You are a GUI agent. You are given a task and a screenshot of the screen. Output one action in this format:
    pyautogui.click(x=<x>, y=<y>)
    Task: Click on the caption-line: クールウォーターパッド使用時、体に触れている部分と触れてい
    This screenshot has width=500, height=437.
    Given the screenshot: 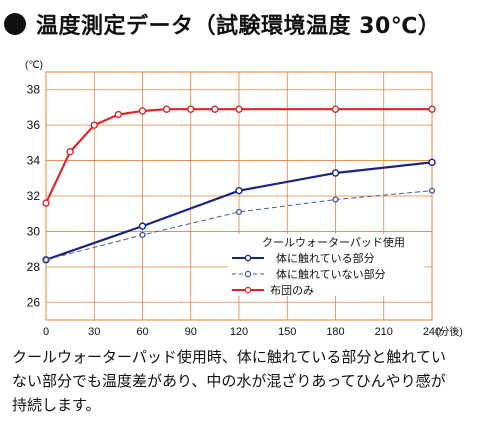 What is the action you would take?
    pyautogui.click(x=229, y=357)
    